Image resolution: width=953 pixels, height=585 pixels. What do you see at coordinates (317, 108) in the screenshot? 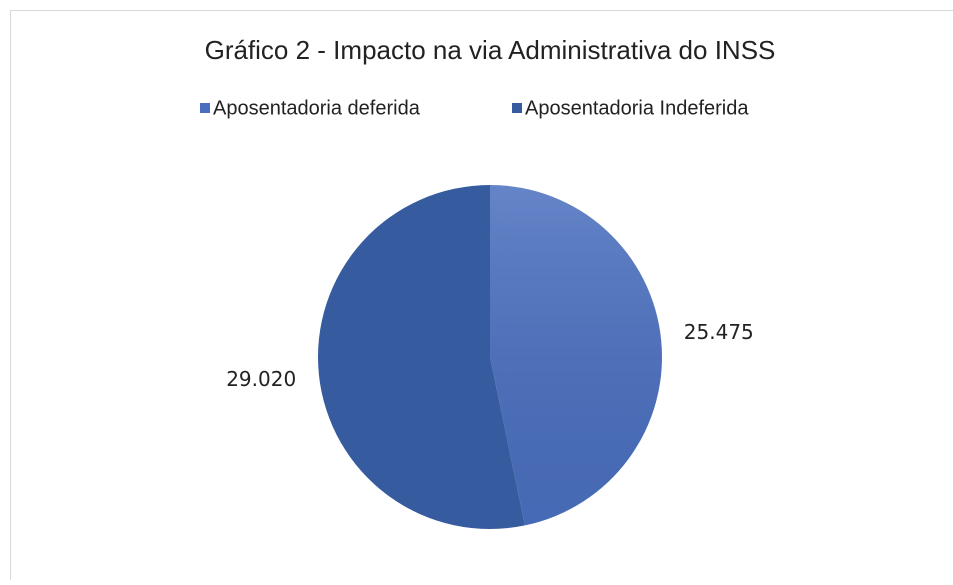
I see `legend-label: Aposentadoria deferida` at bounding box center [317, 108].